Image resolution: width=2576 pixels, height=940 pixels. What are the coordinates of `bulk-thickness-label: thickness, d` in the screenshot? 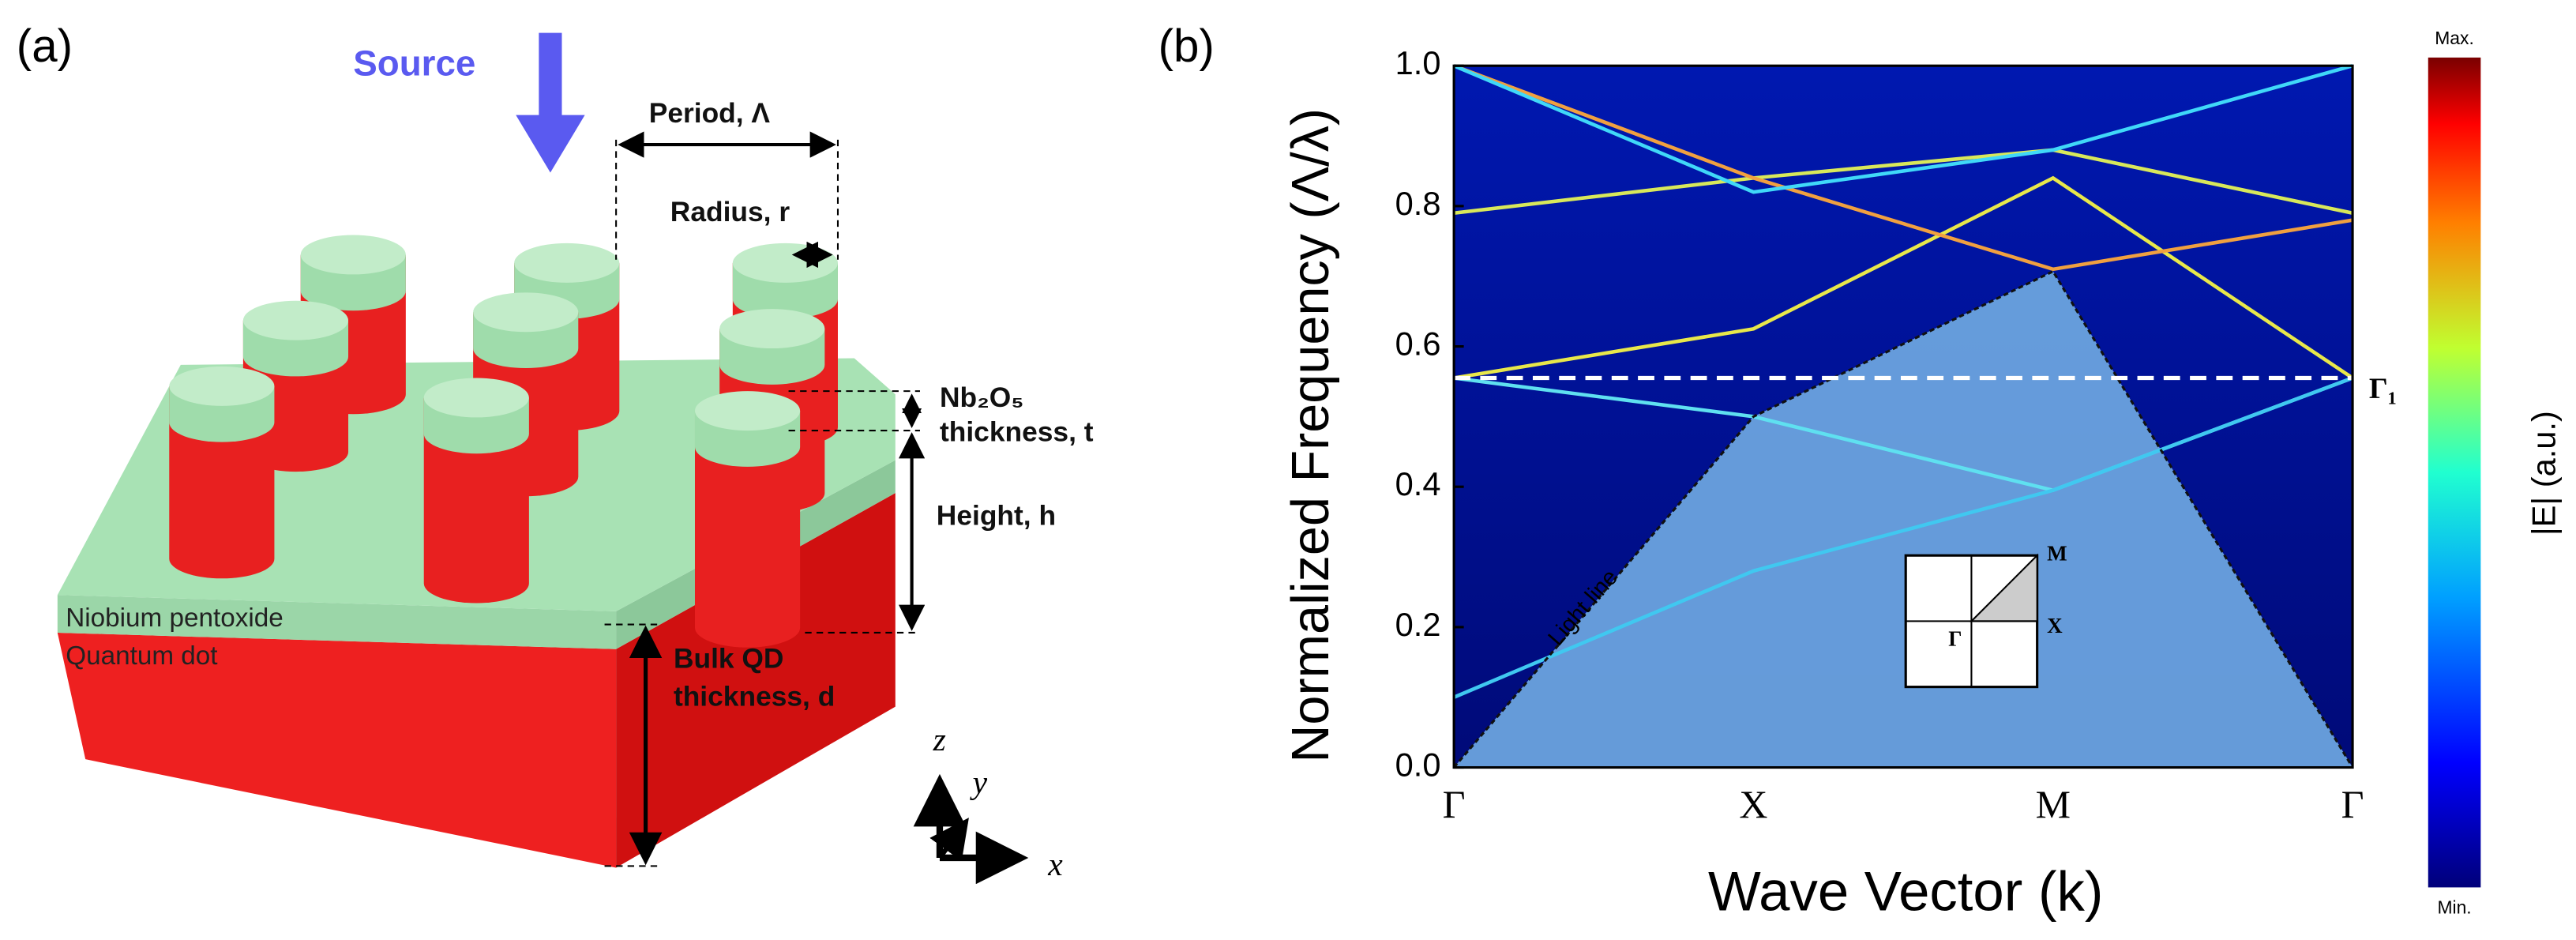 It's located at (754, 697).